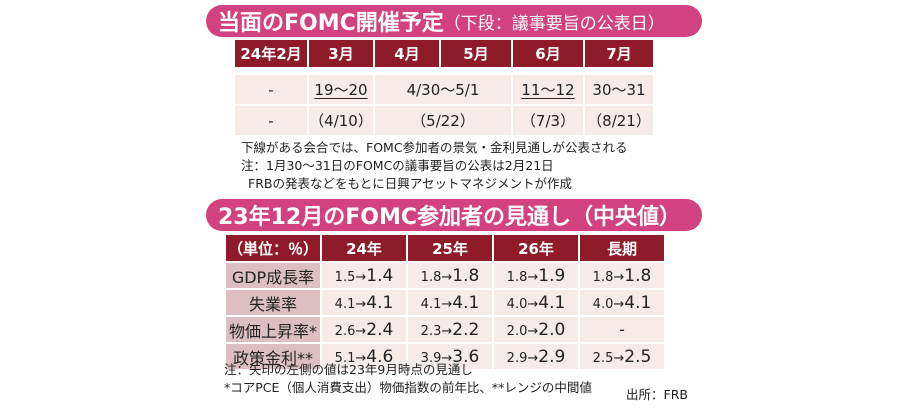 The height and width of the screenshot is (410, 900). What do you see at coordinates (431, 331) in the screenshot?
I see `previous-projection-value: 2.3` at bounding box center [431, 331].